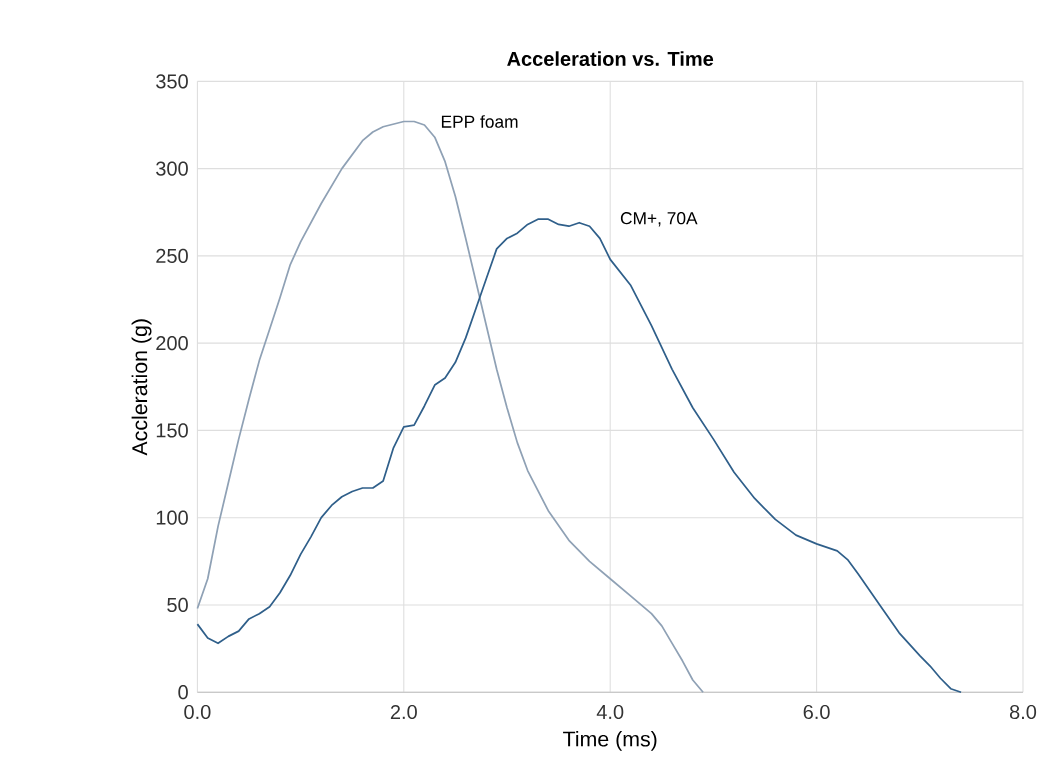  What do you see at coordinates (172, 517) in the screenshot?
I see `y-tick-label: 100` at bounding box center [172, 517].